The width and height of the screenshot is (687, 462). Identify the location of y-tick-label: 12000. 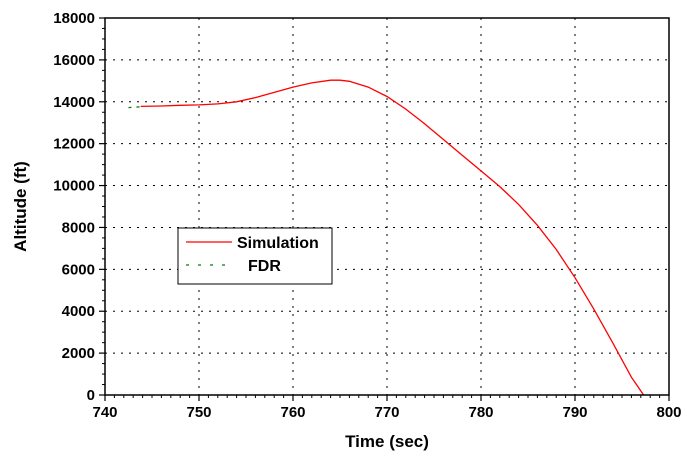
(74, 144).